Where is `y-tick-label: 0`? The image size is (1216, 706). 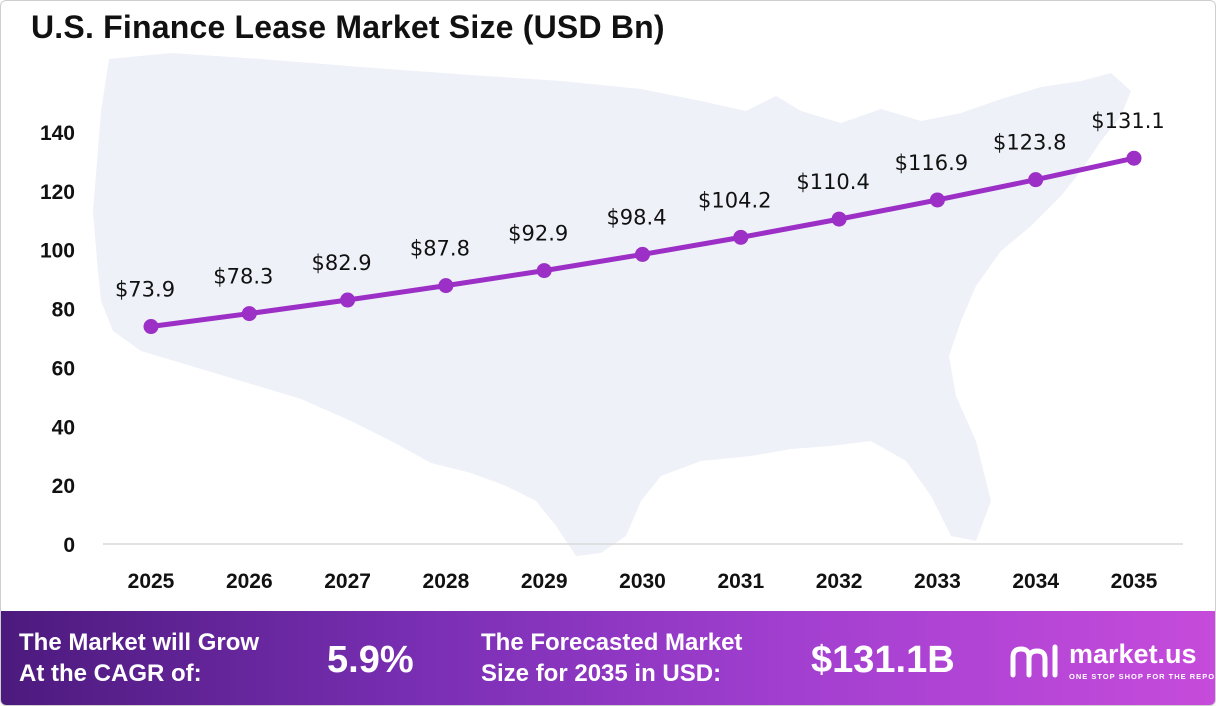 y-tick-label: 0 is located at coordinates (69, 545).